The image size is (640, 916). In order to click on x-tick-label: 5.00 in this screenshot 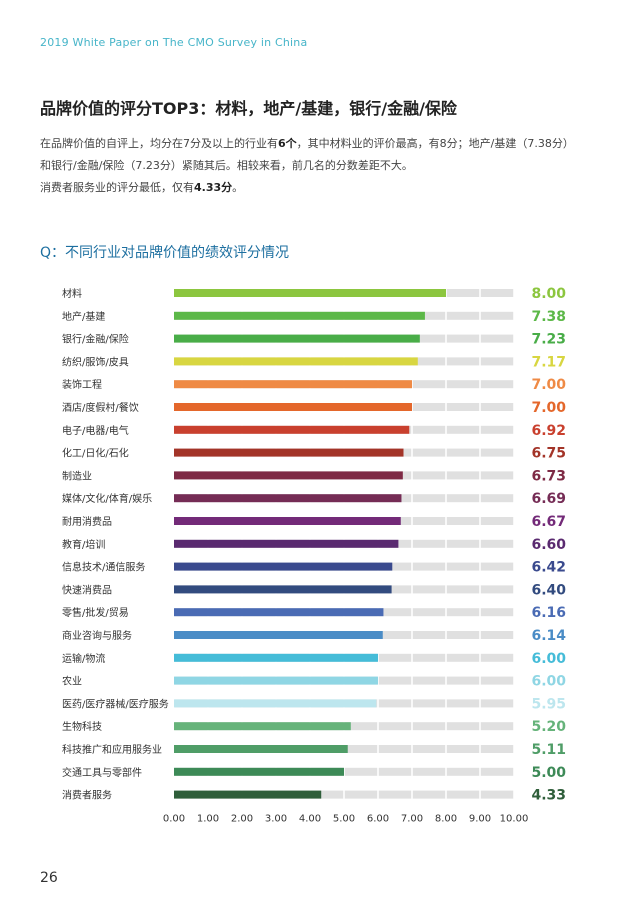, I will do `click(344, 819)`.